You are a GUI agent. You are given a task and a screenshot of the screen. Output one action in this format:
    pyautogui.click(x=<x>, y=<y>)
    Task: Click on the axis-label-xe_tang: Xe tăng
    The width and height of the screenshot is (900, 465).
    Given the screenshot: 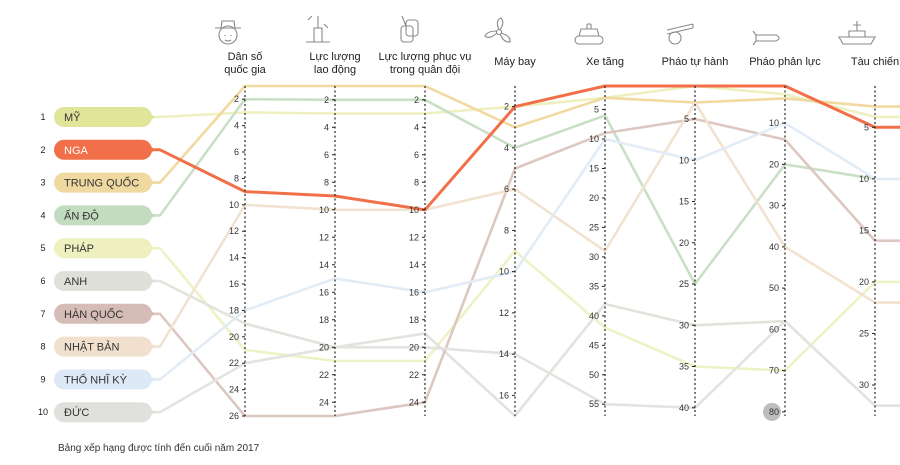 What is the action you would take?
    pyautogui.click(x=605, y=62)
    